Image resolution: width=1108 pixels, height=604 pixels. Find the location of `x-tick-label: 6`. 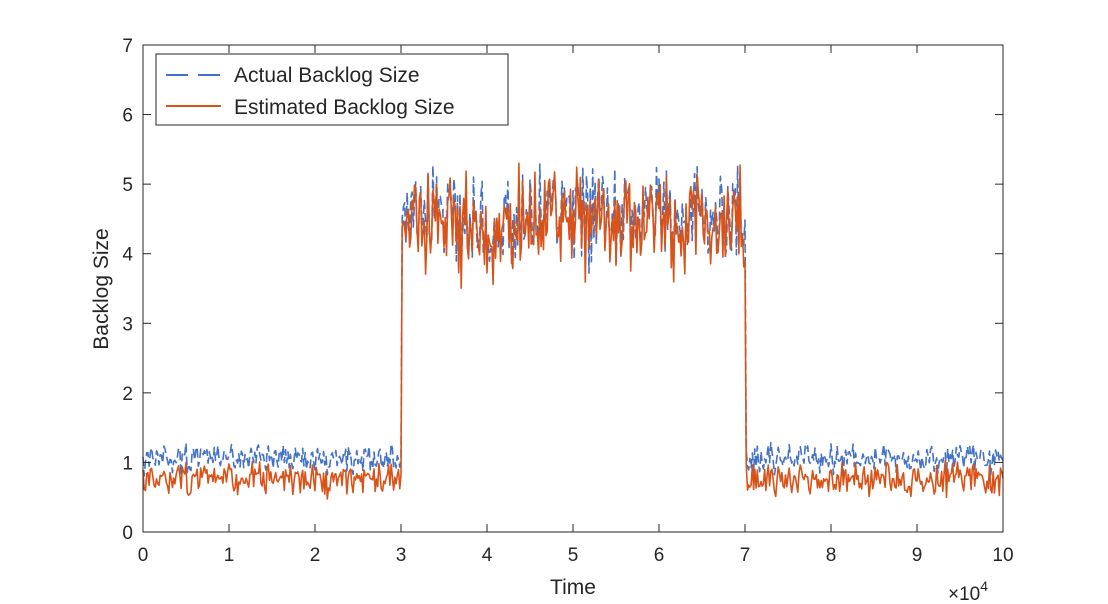

x-tick-label: 6 is located at coordinates (659, 555).